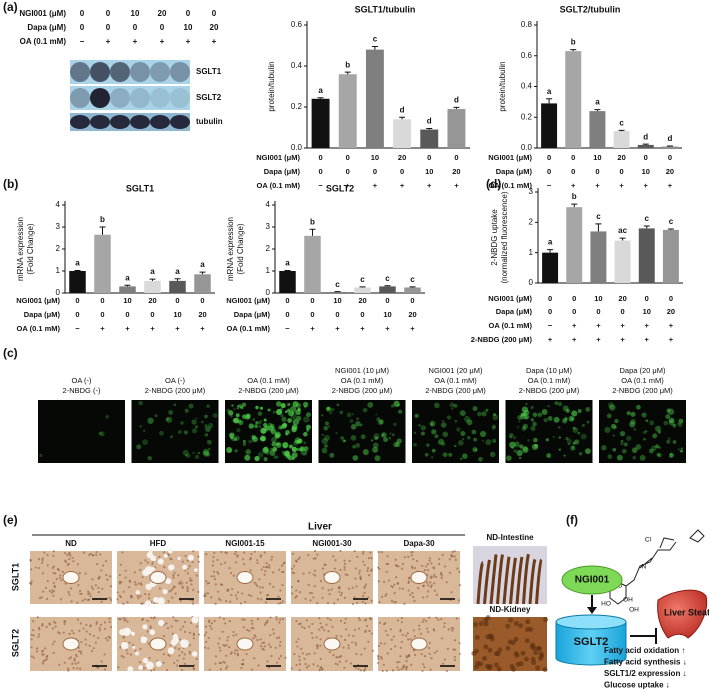 This screenshot has height=690, width=709. Describe the element at coordinates (387, 300) in the screenshot. I see `treatment-value: 0` at that location.